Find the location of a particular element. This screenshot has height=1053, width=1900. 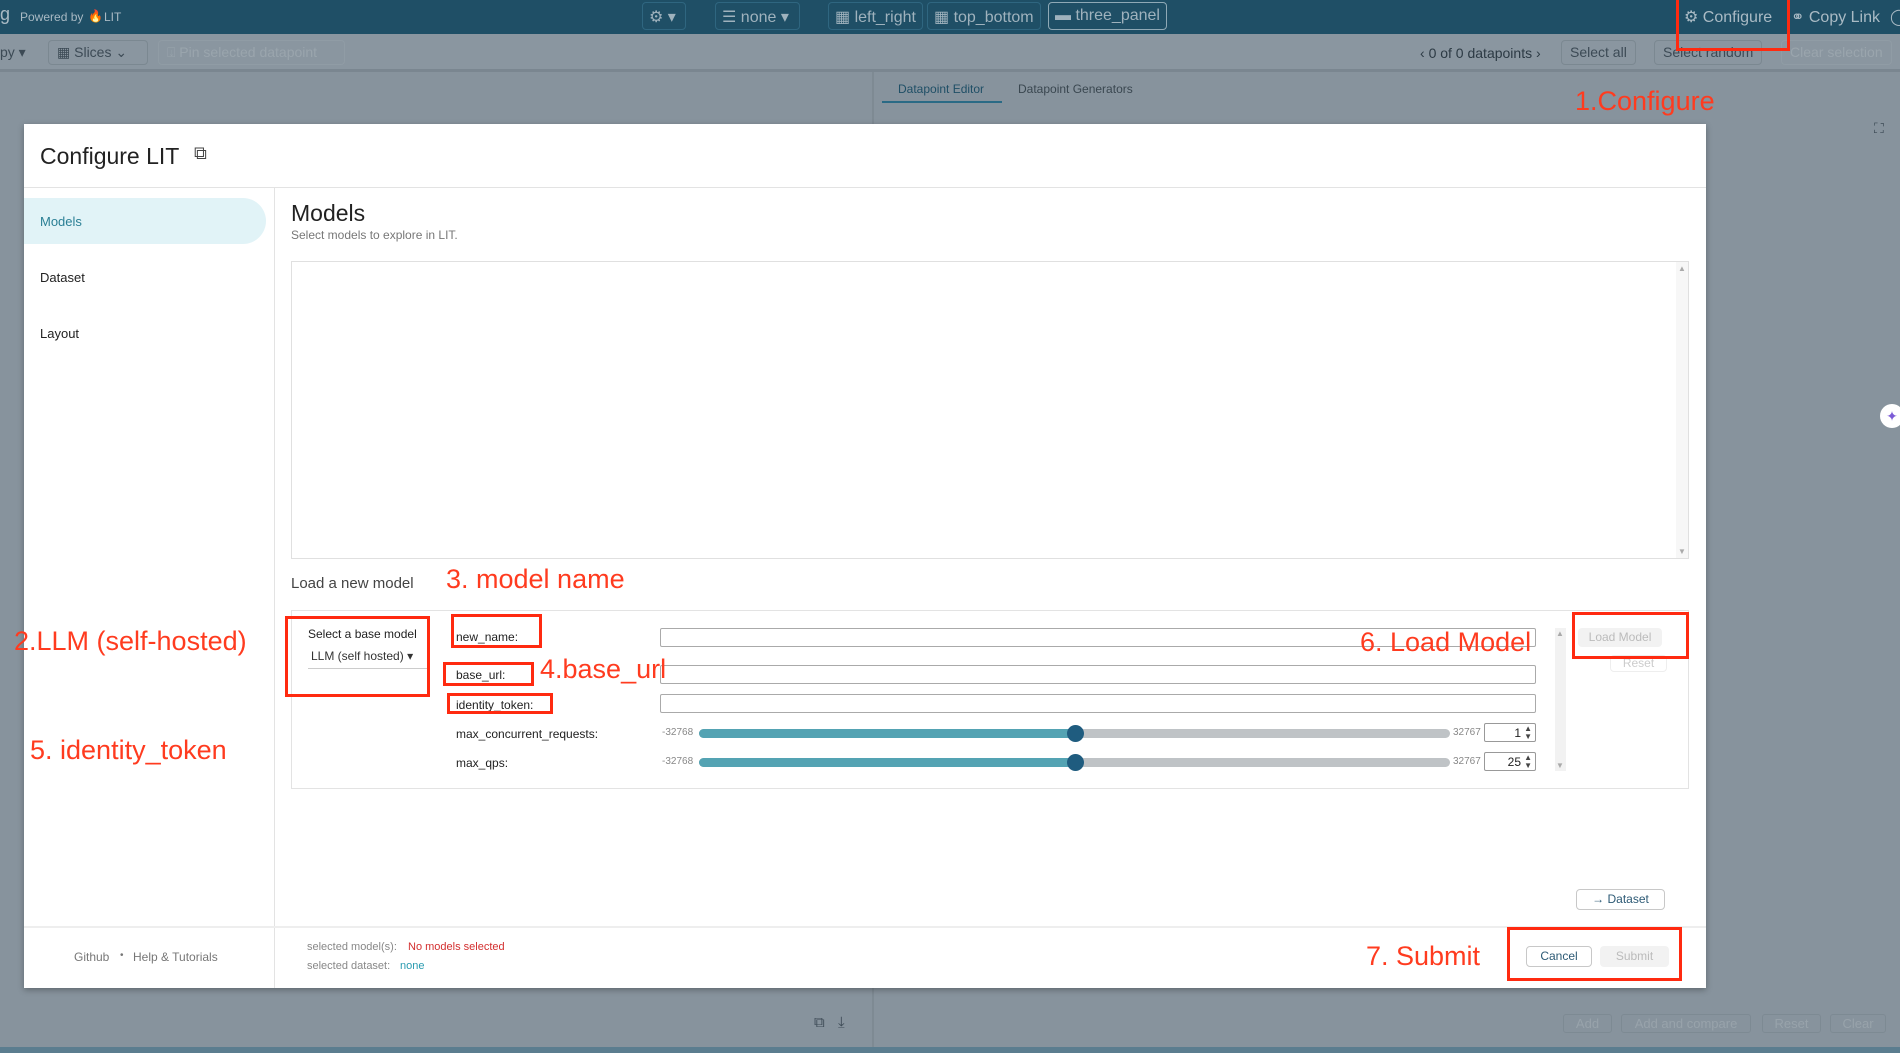

add-and-compare-button: Add and compare is located at coordinates (1686, 1023).